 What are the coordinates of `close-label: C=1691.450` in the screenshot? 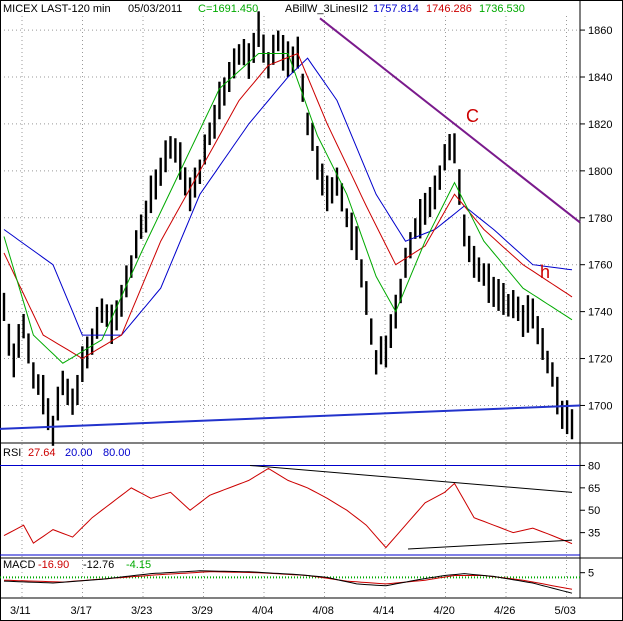 It's located at (228, 9).